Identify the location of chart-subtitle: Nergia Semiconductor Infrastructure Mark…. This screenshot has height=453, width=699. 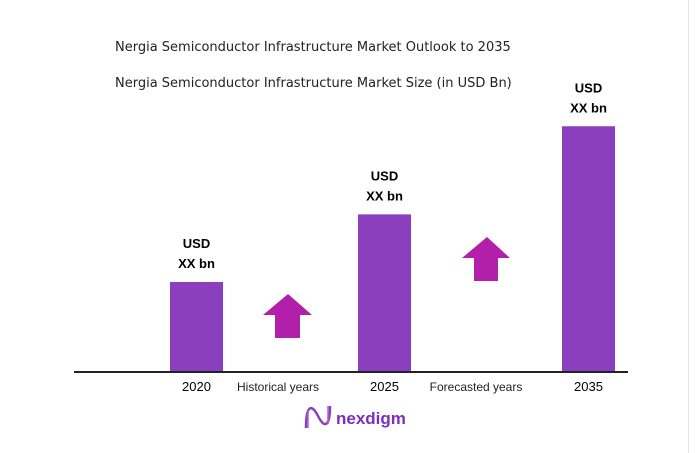
(313, 83).